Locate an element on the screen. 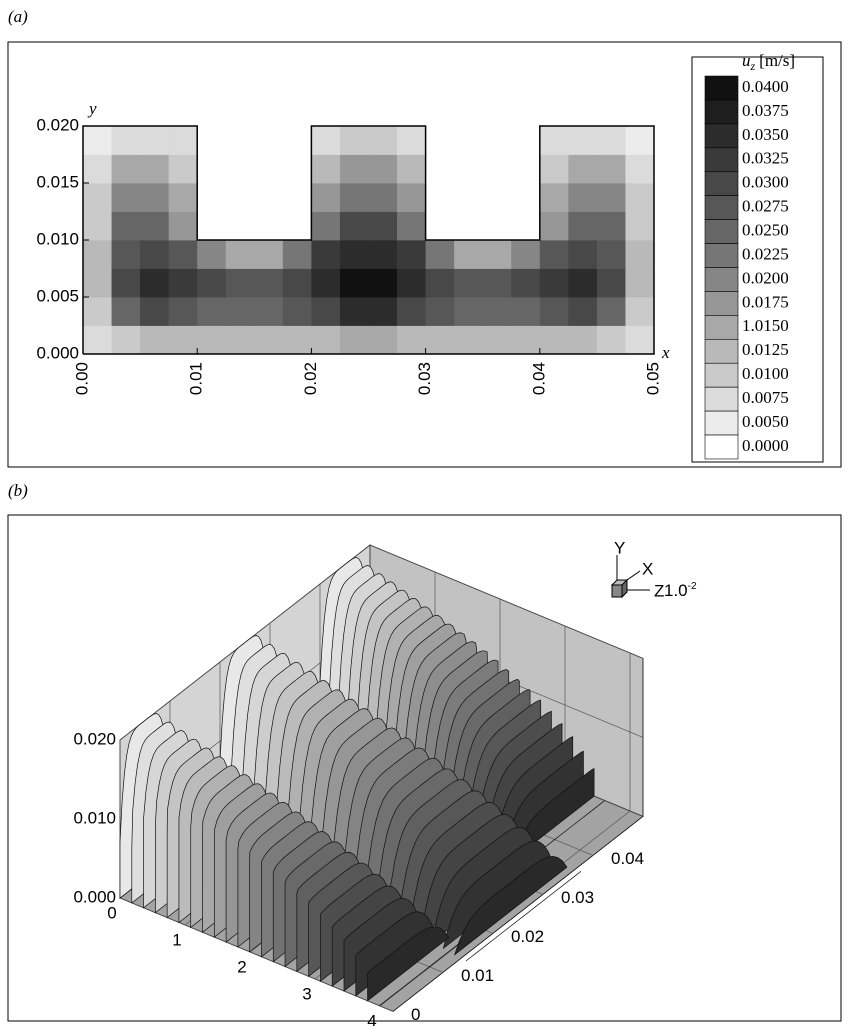 The height and width of the screenshot is (1026, 851). legend-label: 0.0400 is located at coordinates (765, 86).